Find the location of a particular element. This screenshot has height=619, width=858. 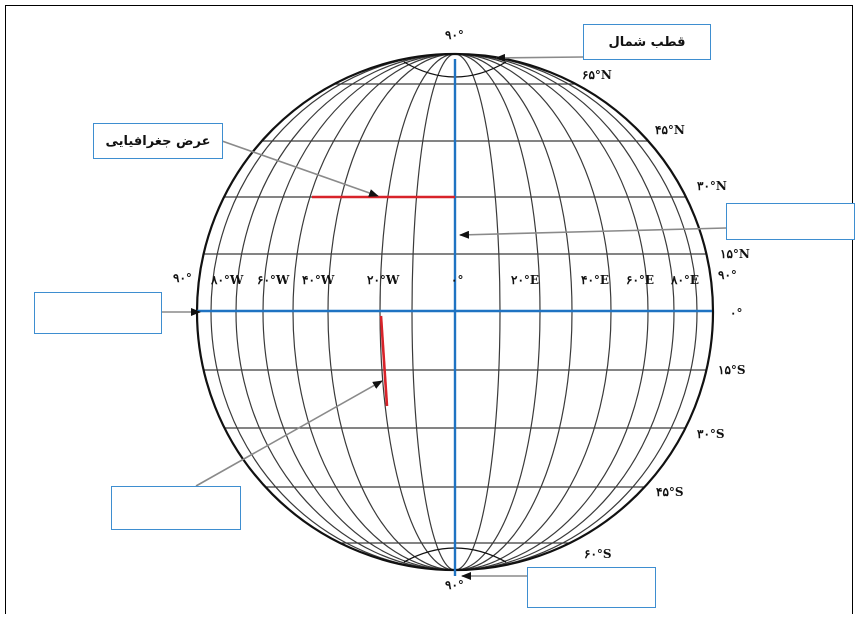

blank-answer-box-south-pole is located at coordinates (591, 587).